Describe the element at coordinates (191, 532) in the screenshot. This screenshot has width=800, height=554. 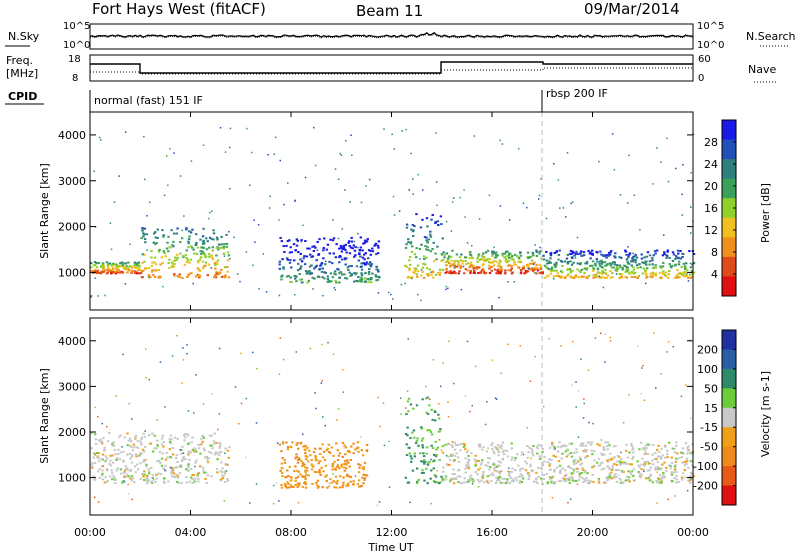
I see `x-tick-label: 04:00` at that location.